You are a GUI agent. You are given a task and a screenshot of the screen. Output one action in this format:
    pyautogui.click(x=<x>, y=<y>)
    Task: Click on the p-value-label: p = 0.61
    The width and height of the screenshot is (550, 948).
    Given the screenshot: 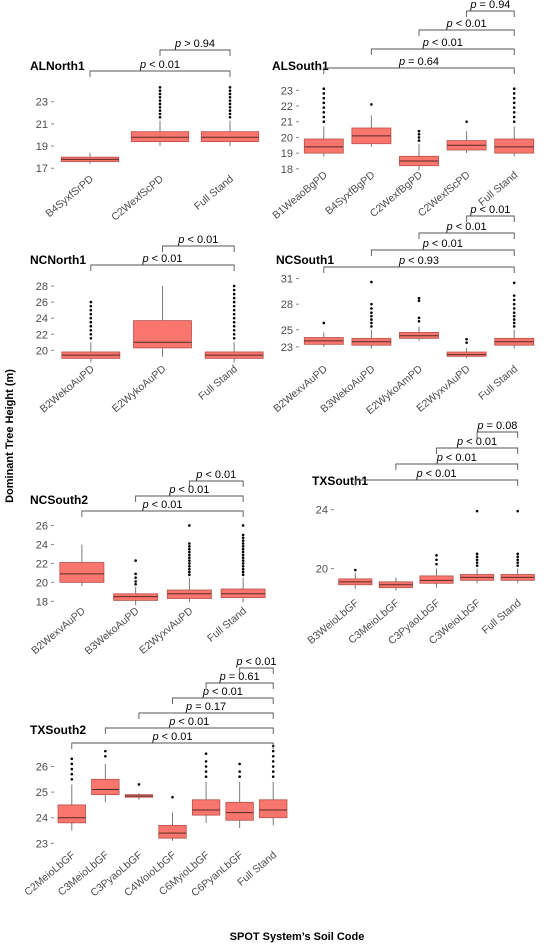 What is the action you would take?
    pyautogui.click(x=239, y=677)
    